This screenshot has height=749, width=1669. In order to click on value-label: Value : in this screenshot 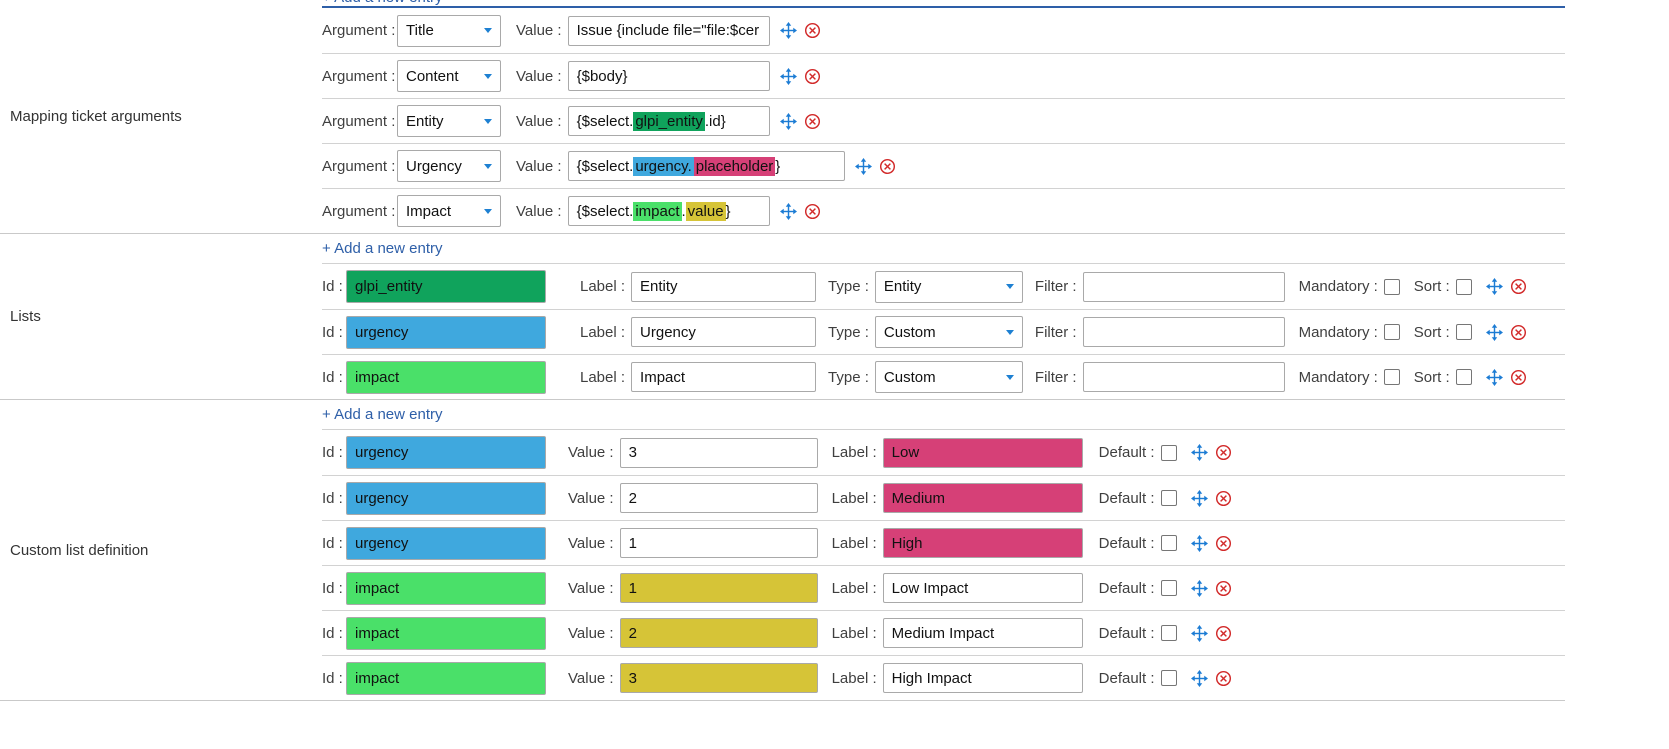, I will do `click(591, 678)`.